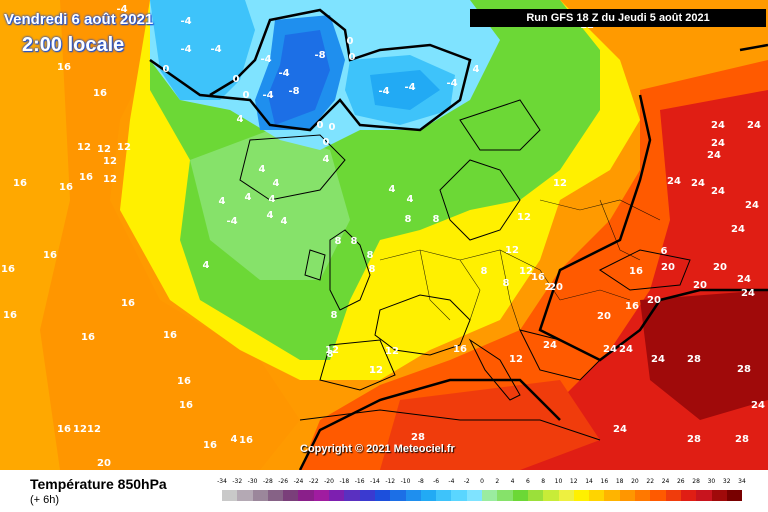  I want to click on scale-tick-label: 16, so click(604, 481).